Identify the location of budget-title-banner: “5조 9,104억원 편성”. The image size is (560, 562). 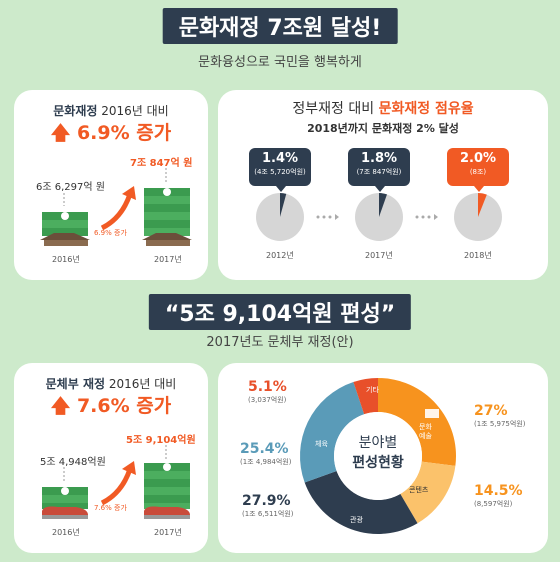
(280, 312).